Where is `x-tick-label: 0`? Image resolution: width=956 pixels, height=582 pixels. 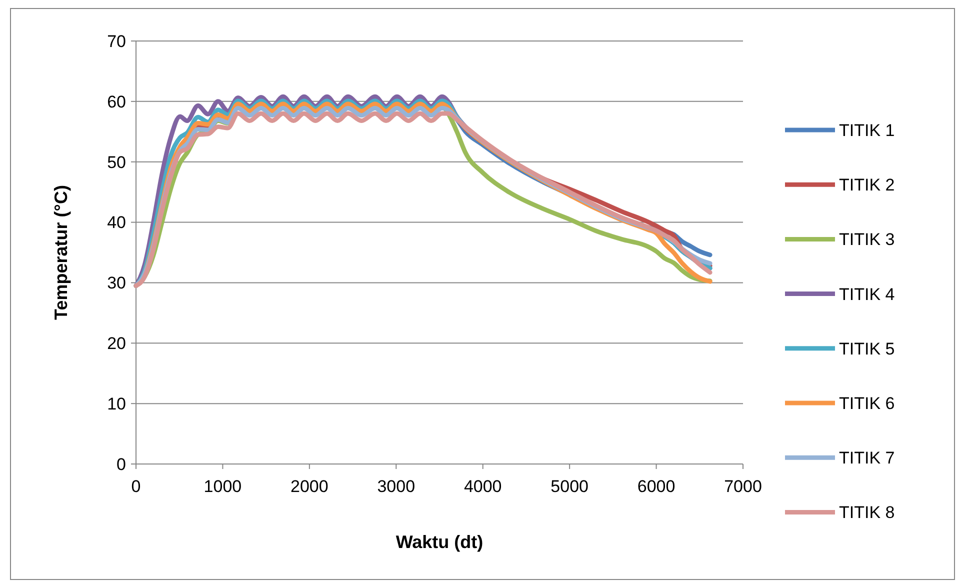 x-tick-label: 0 is located at coordinates (136, 486).